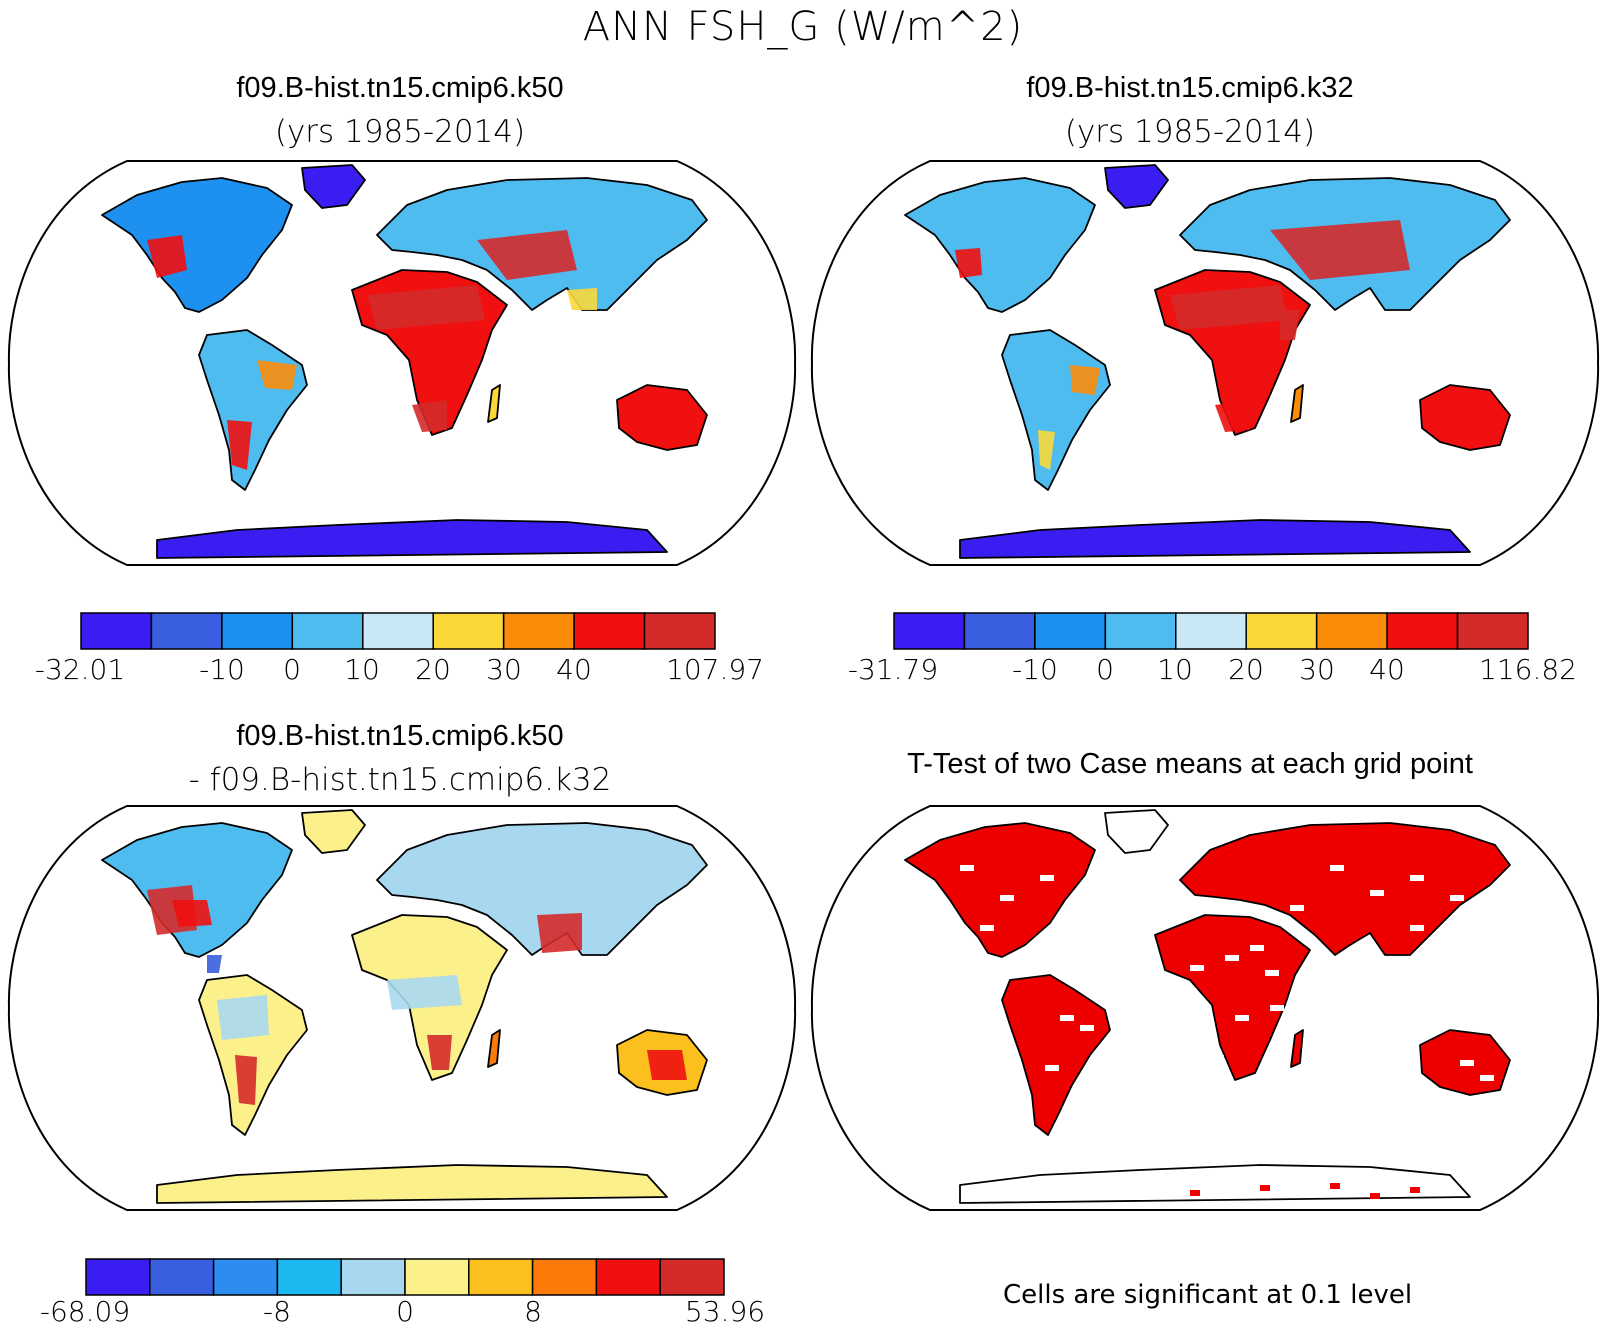 The height and width of the screenshot is (1328, 1606). I want to click on colorbar-1-label: 20, so click(433, 669).